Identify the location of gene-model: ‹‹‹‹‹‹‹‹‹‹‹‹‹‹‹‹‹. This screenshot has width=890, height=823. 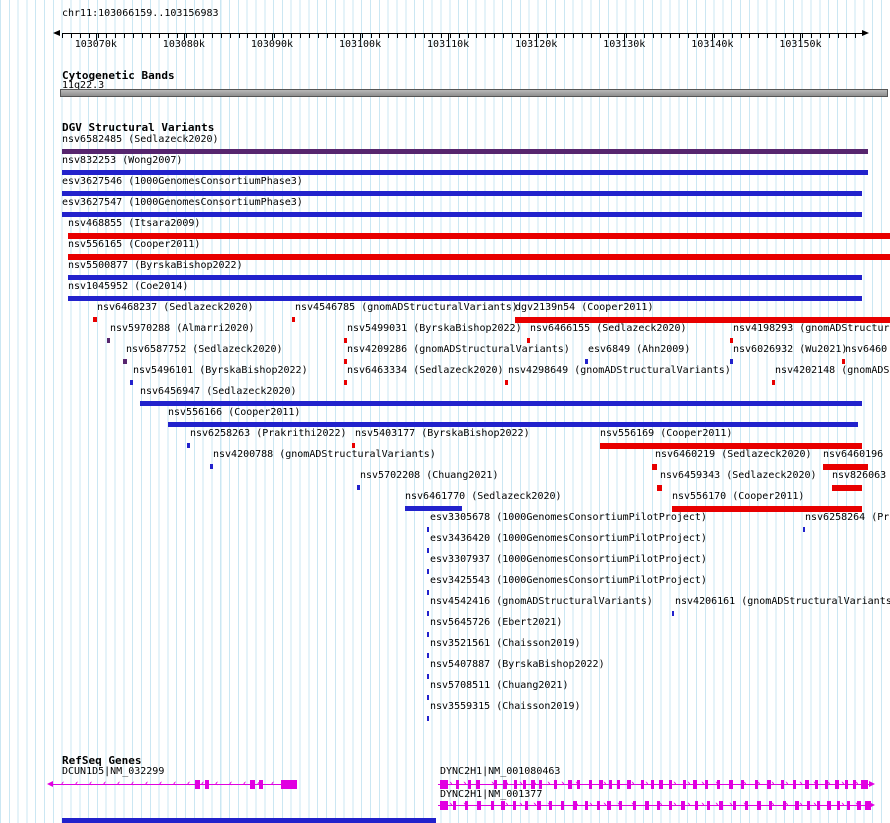
(172, 784).